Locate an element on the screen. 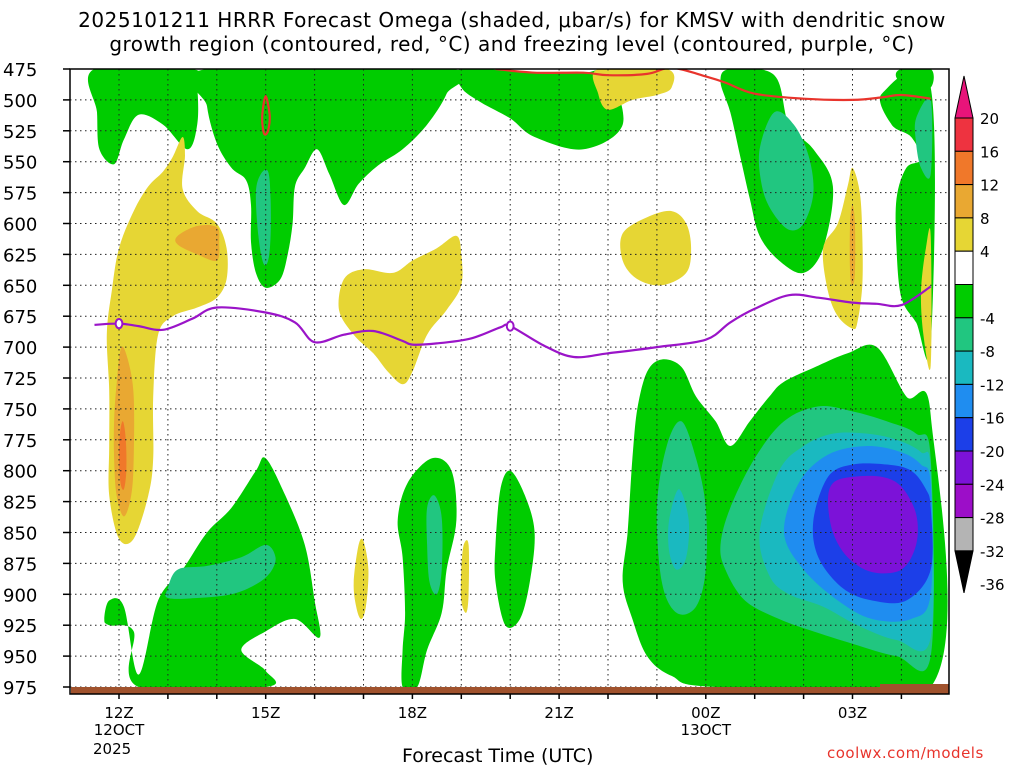  y-tick-label: 825 is located at coordinates (20, 503).